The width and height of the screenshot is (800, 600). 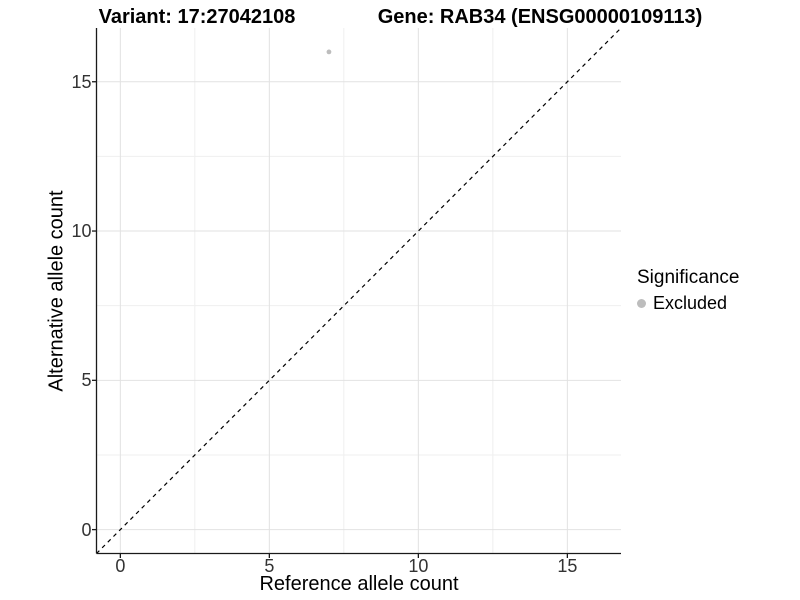 What do you see at coordinates (86, 529) in the screenshot?
I see `y-tick-label-0: 0` at bounding box center [86, 529].